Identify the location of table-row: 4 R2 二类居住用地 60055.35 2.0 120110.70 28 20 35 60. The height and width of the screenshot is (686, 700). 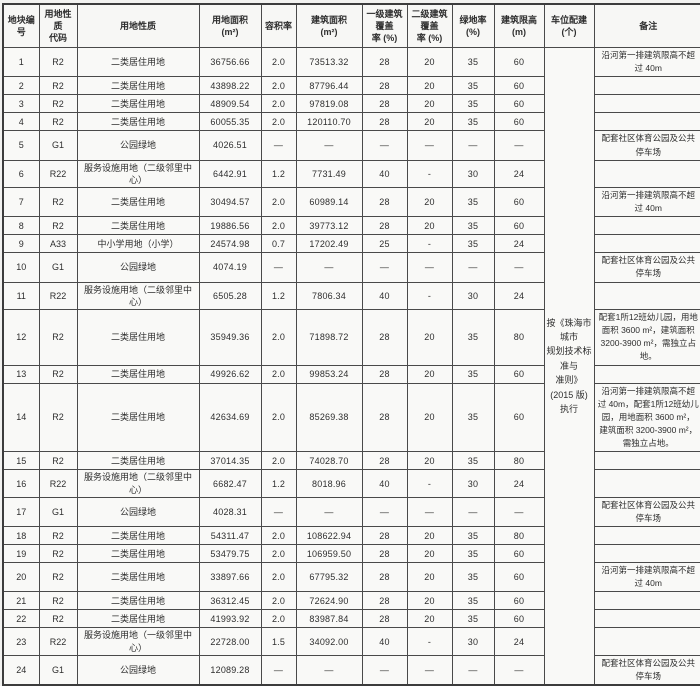
(351, 122).